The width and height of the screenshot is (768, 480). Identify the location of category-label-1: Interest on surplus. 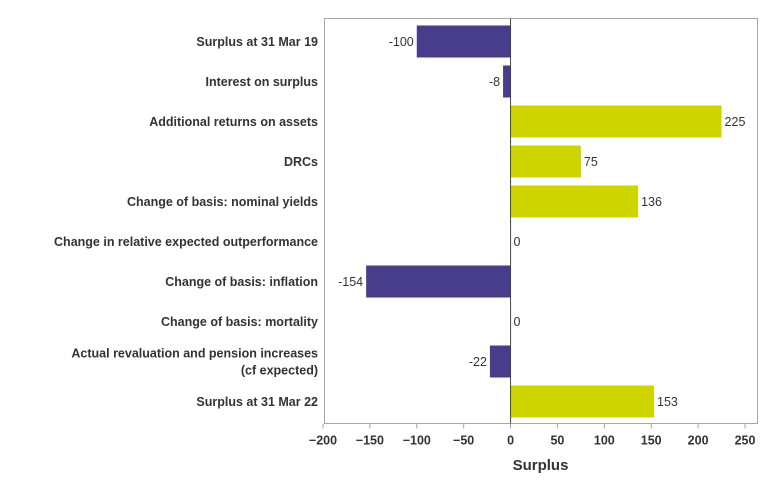
(261, 82).